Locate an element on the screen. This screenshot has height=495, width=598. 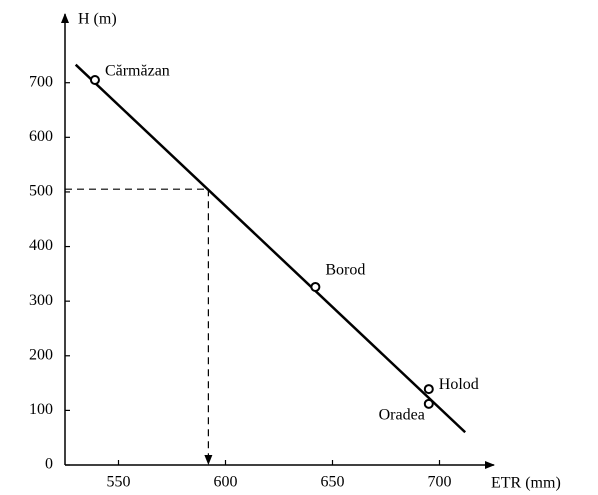
y-axis-label: H (m) is located at coordinates (97, 19).